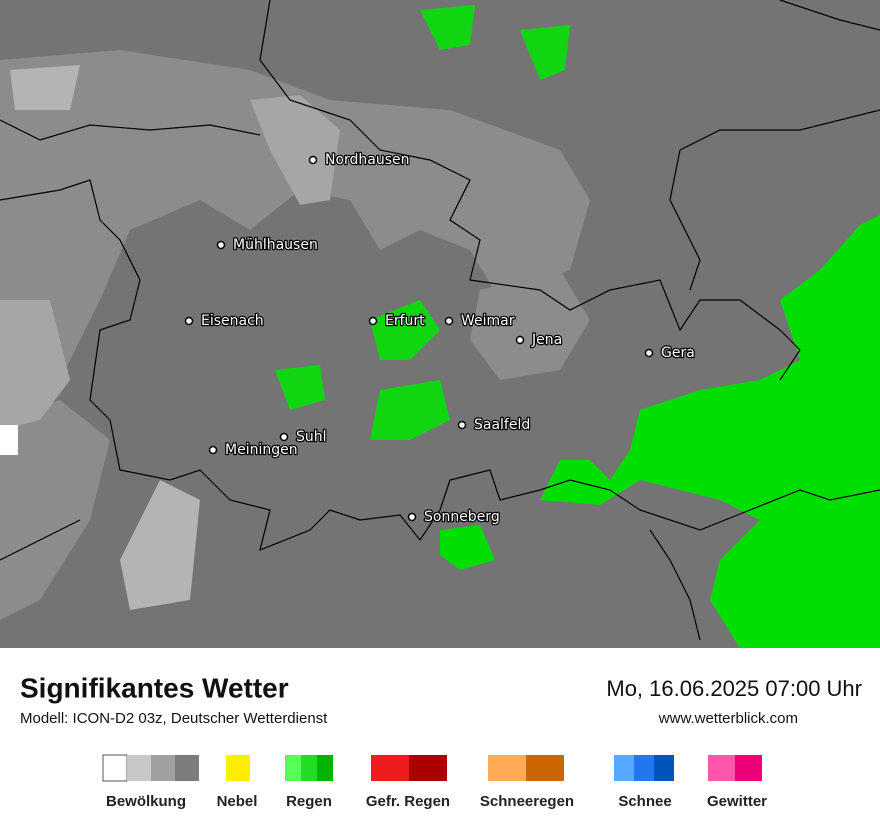  What do you see at coordinates (405, 321) in the screenshot?
I see `city-label: Erfurt` at bounding box center [405, 321].